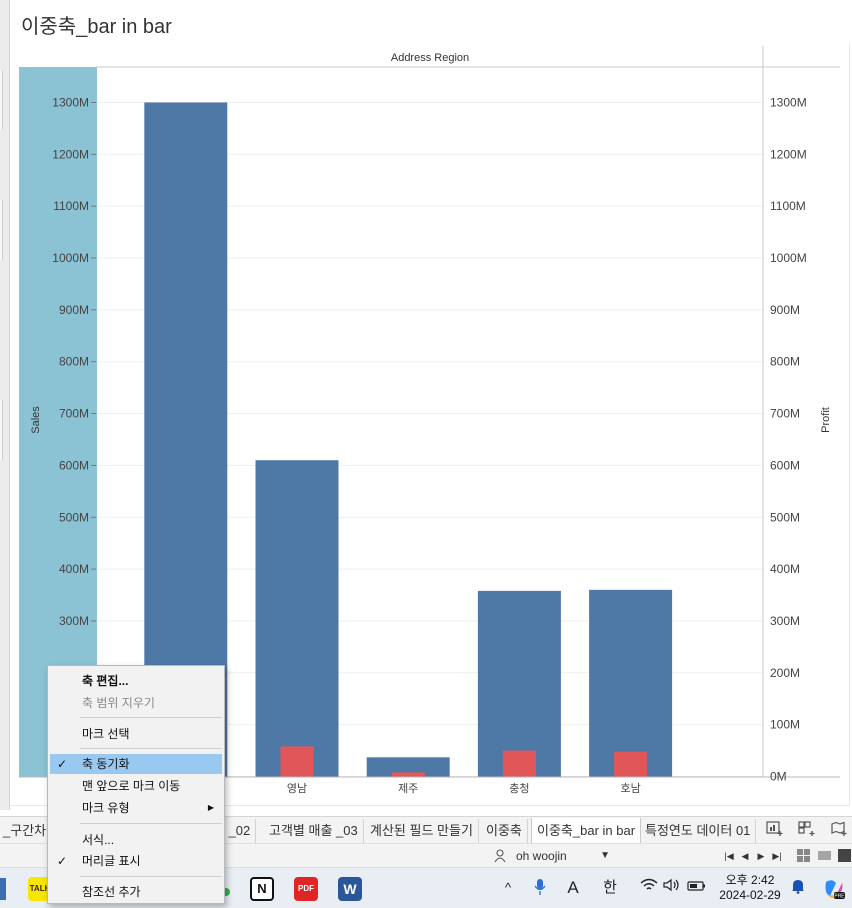  What do you see at coordinates (136, 764) in the screenshot?
I see `menu-item-synchronize-axis: ✓ 축 동기화` at bounding box center [136, 764].